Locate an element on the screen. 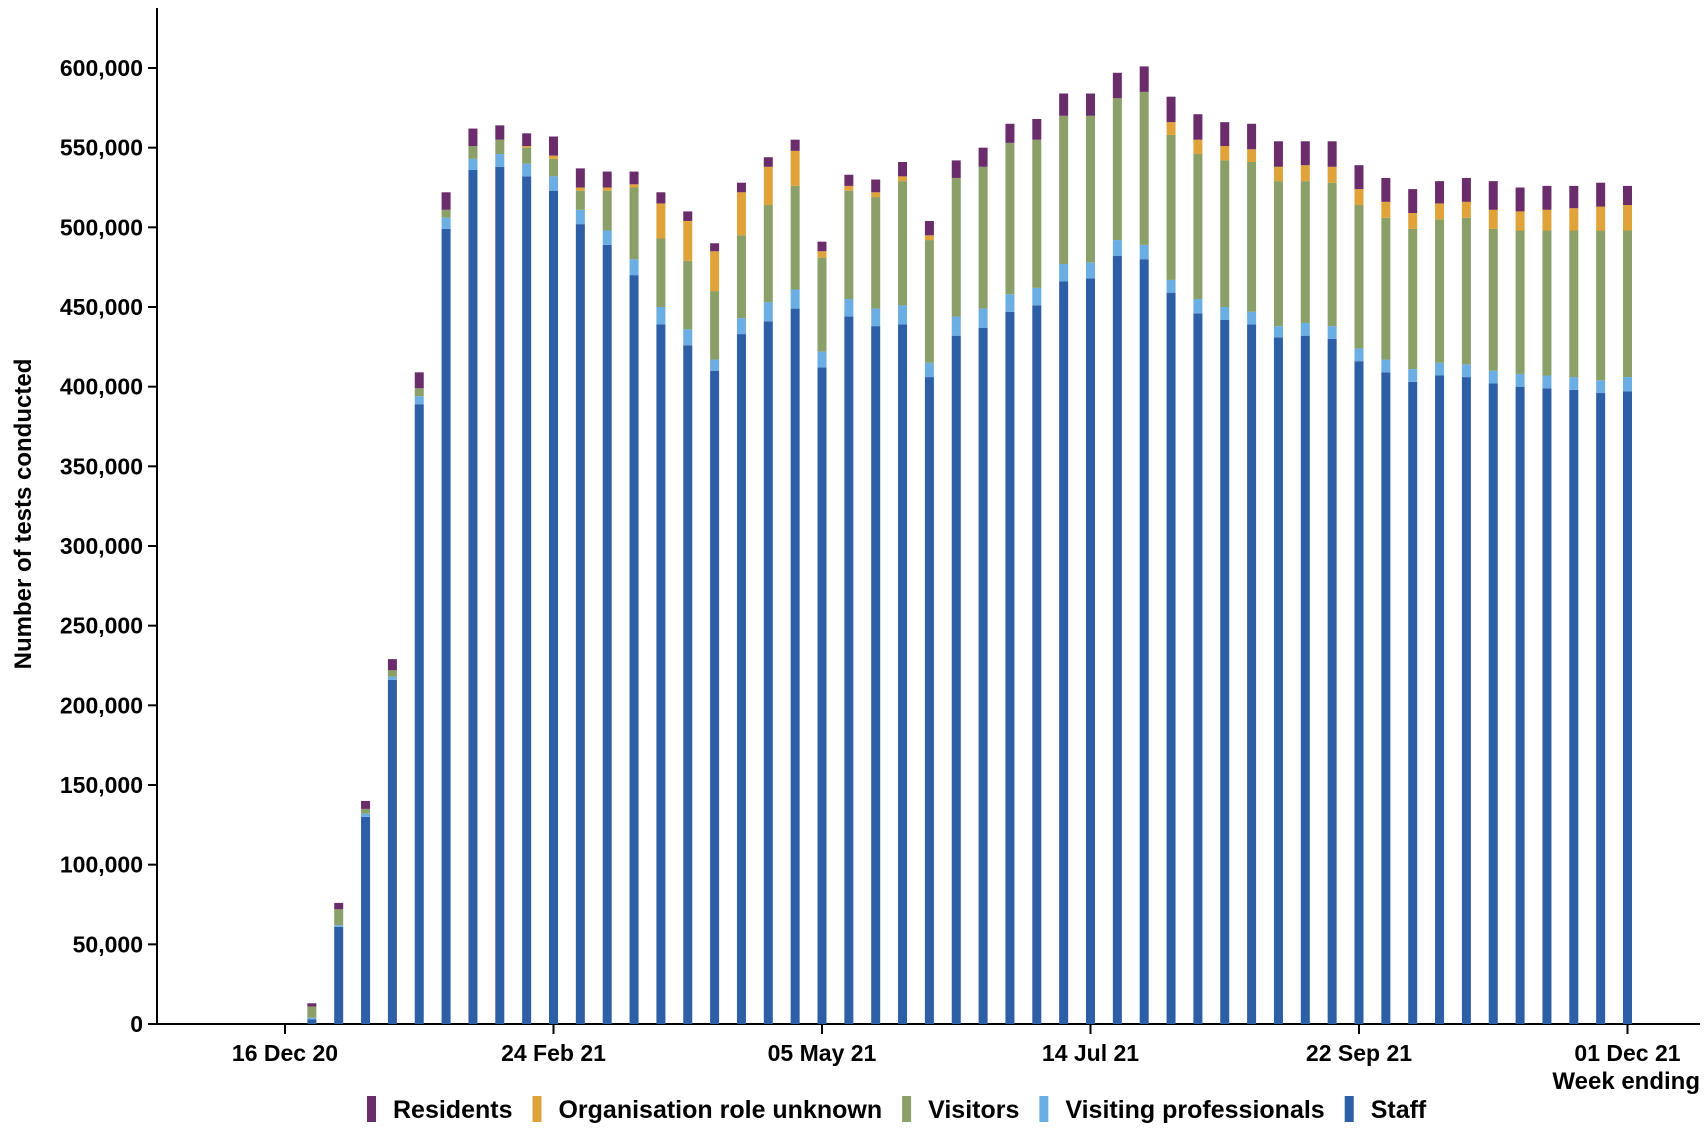  x-tick-label: 01 Dec 21 is located at coordinates (1627, 1053).